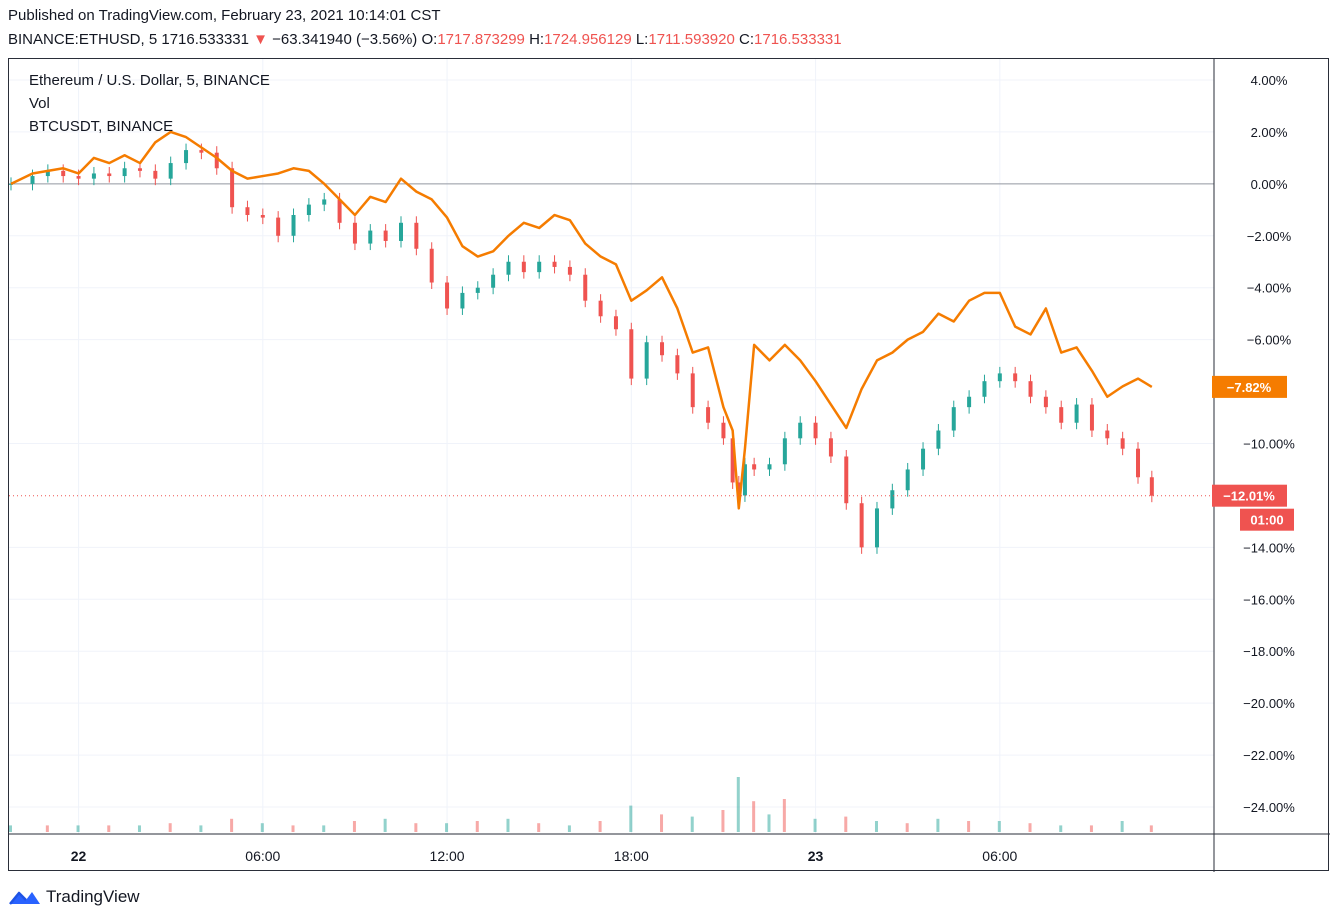  I want to click on tradingview-brand: TradingView, so click(74, 897).